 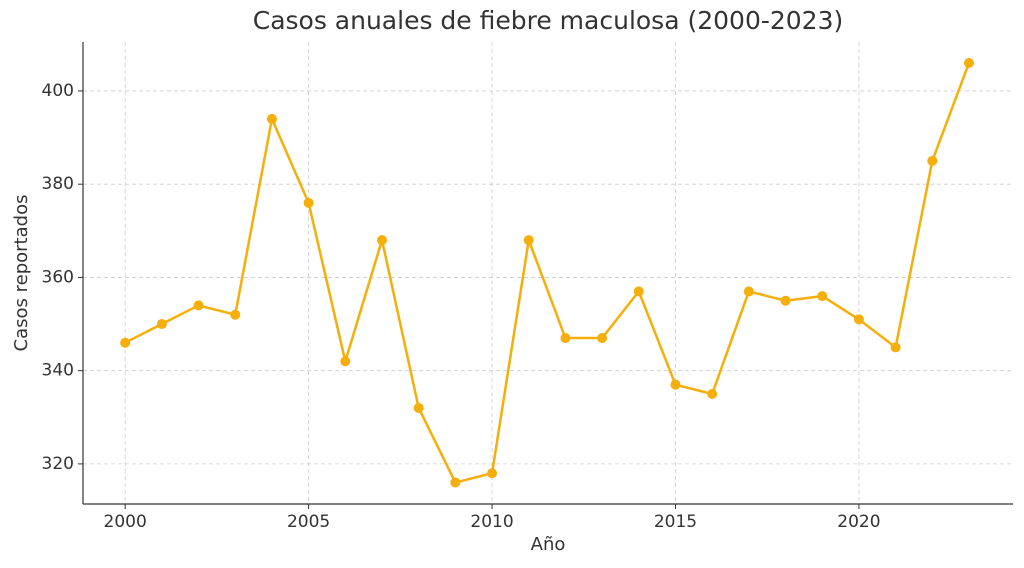 What do you see at coordinates (58, 277) in the screenshot?
I see `y-tick-label: 360` at bounding box center [58, 277].